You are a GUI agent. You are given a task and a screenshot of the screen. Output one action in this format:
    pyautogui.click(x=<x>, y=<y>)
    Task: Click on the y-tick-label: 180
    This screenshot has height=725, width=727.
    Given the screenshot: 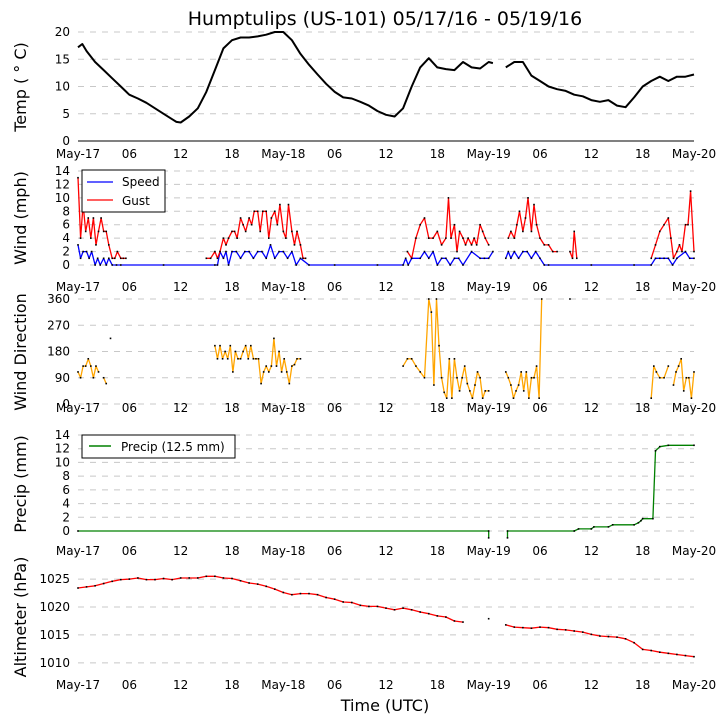 What is the action you would take?
    pyautogui.click(x=58, y=352)
    